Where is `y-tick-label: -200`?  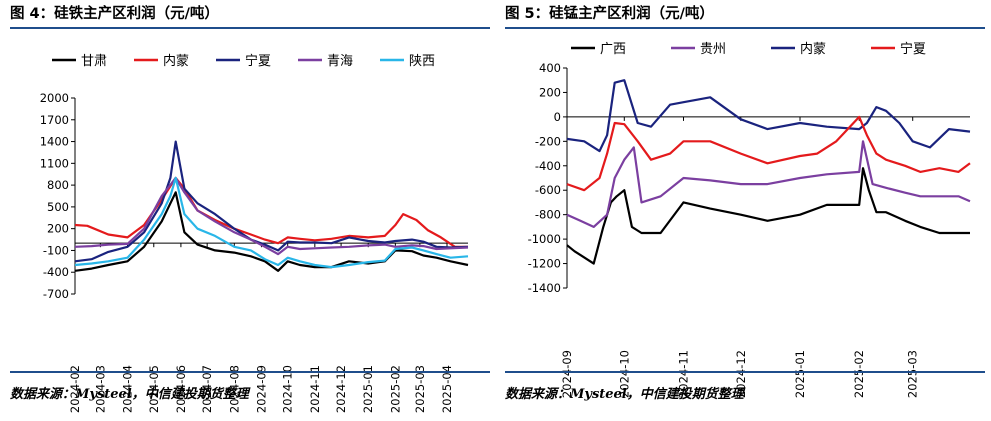 y-tick-label: -200 is located at coordinates (548, 141).